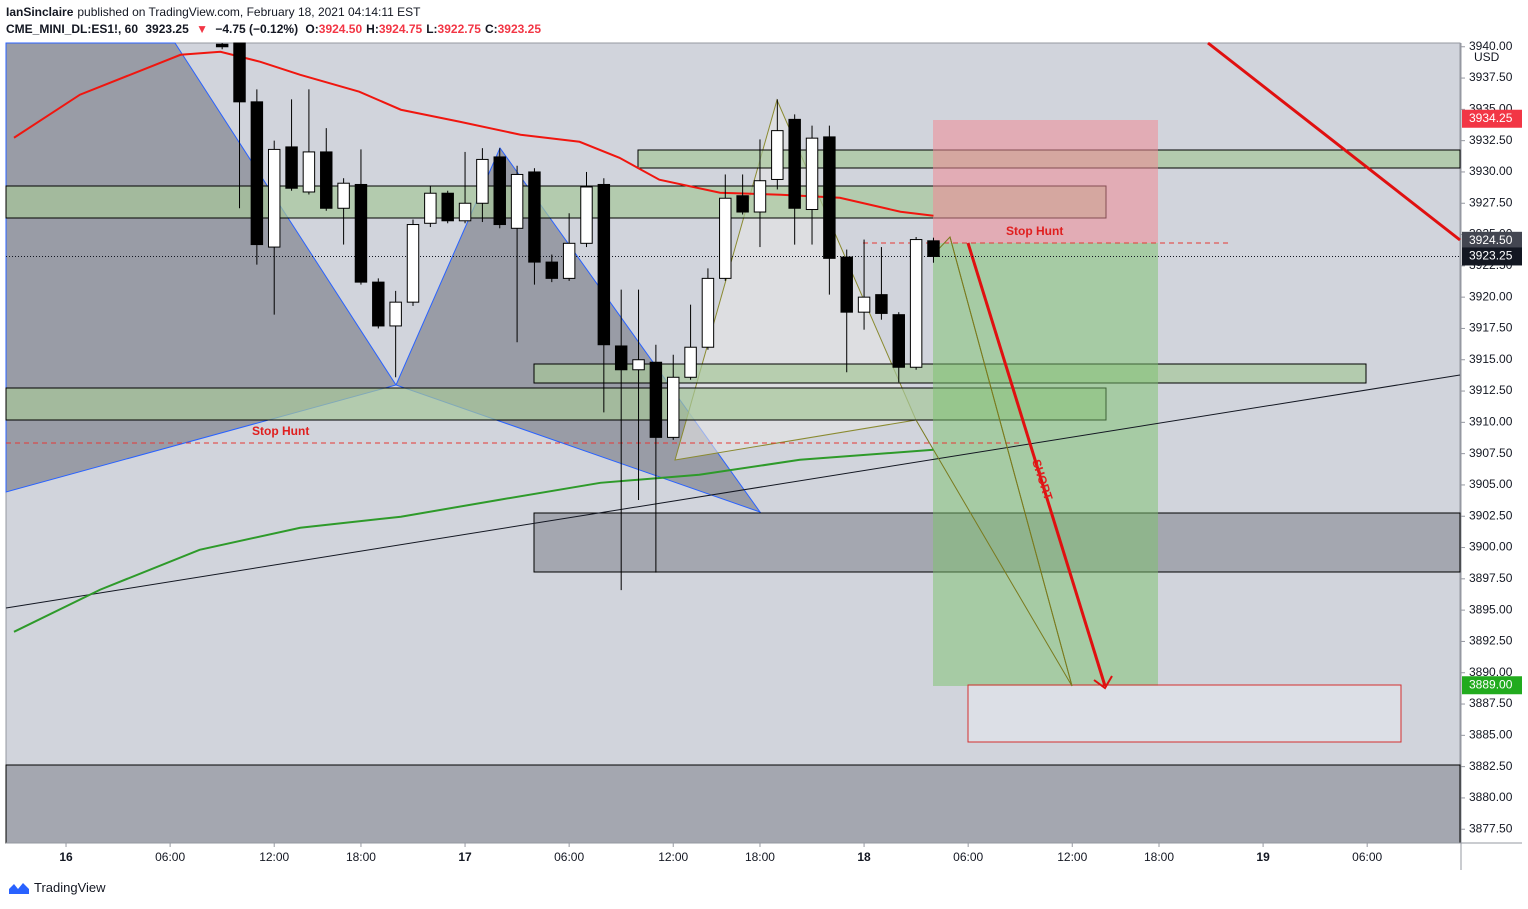 The height and width of the screenshot is (909, 1528). What do you see at coordinates (66, 857) in the screenshot?
I see `x-tick-label: 16` at bounding box center [66, 857].